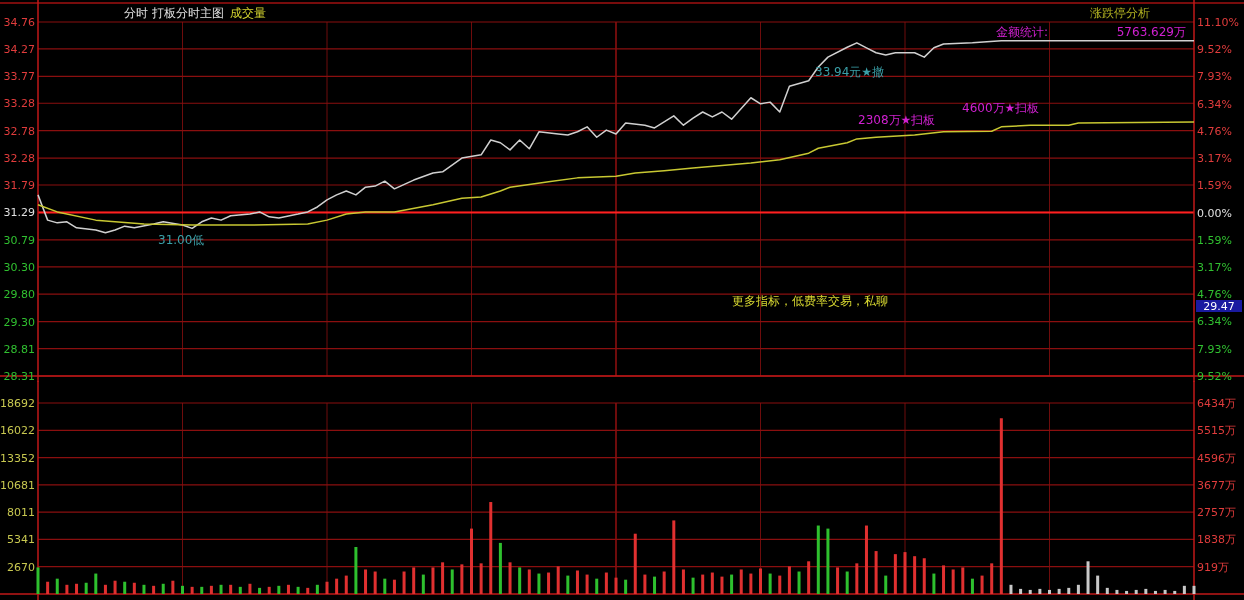  What do you see at coordinates (174, 13) in the screenshot?
I see `chart-title: 分时 打板分时主图` at bounding box center [174, 13].